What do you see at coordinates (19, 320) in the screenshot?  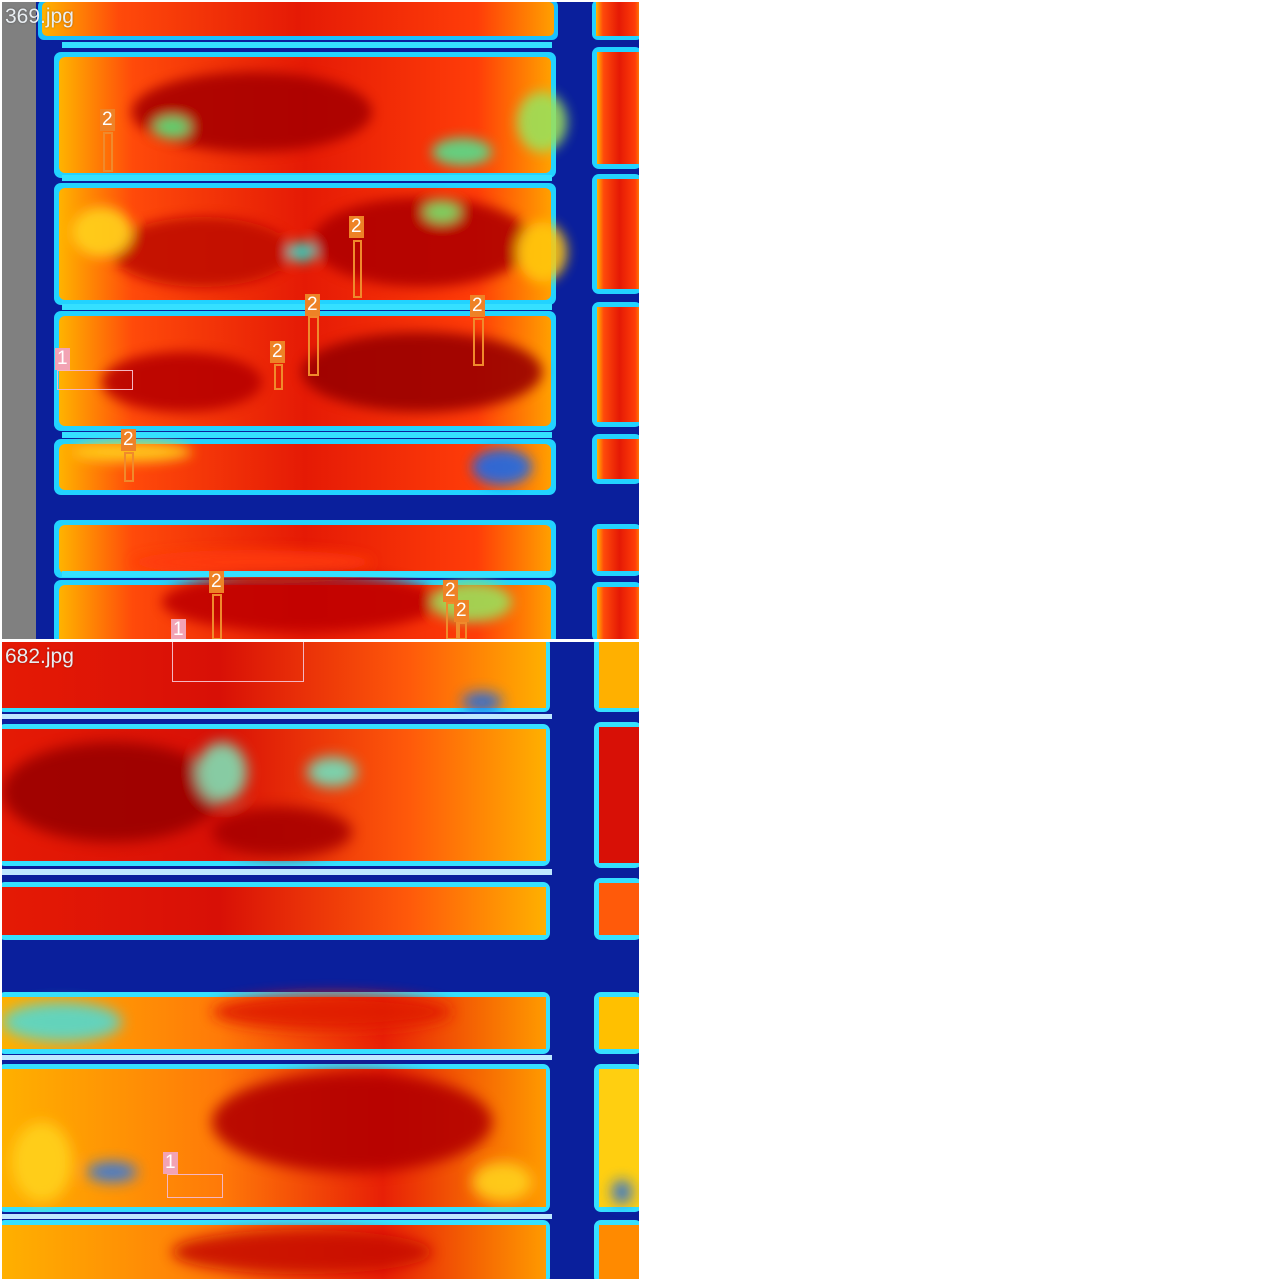 I see `grey-margin` at bounding box center [19, 320].